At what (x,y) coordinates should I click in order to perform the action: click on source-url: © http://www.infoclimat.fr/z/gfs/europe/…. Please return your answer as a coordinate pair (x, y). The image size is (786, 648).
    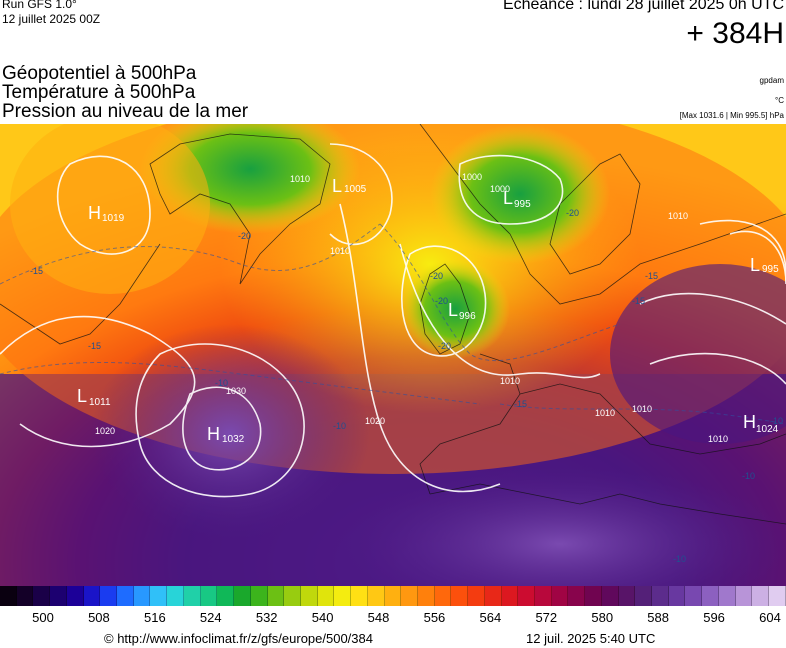
    Looking at the image, I should click on (238, 638).